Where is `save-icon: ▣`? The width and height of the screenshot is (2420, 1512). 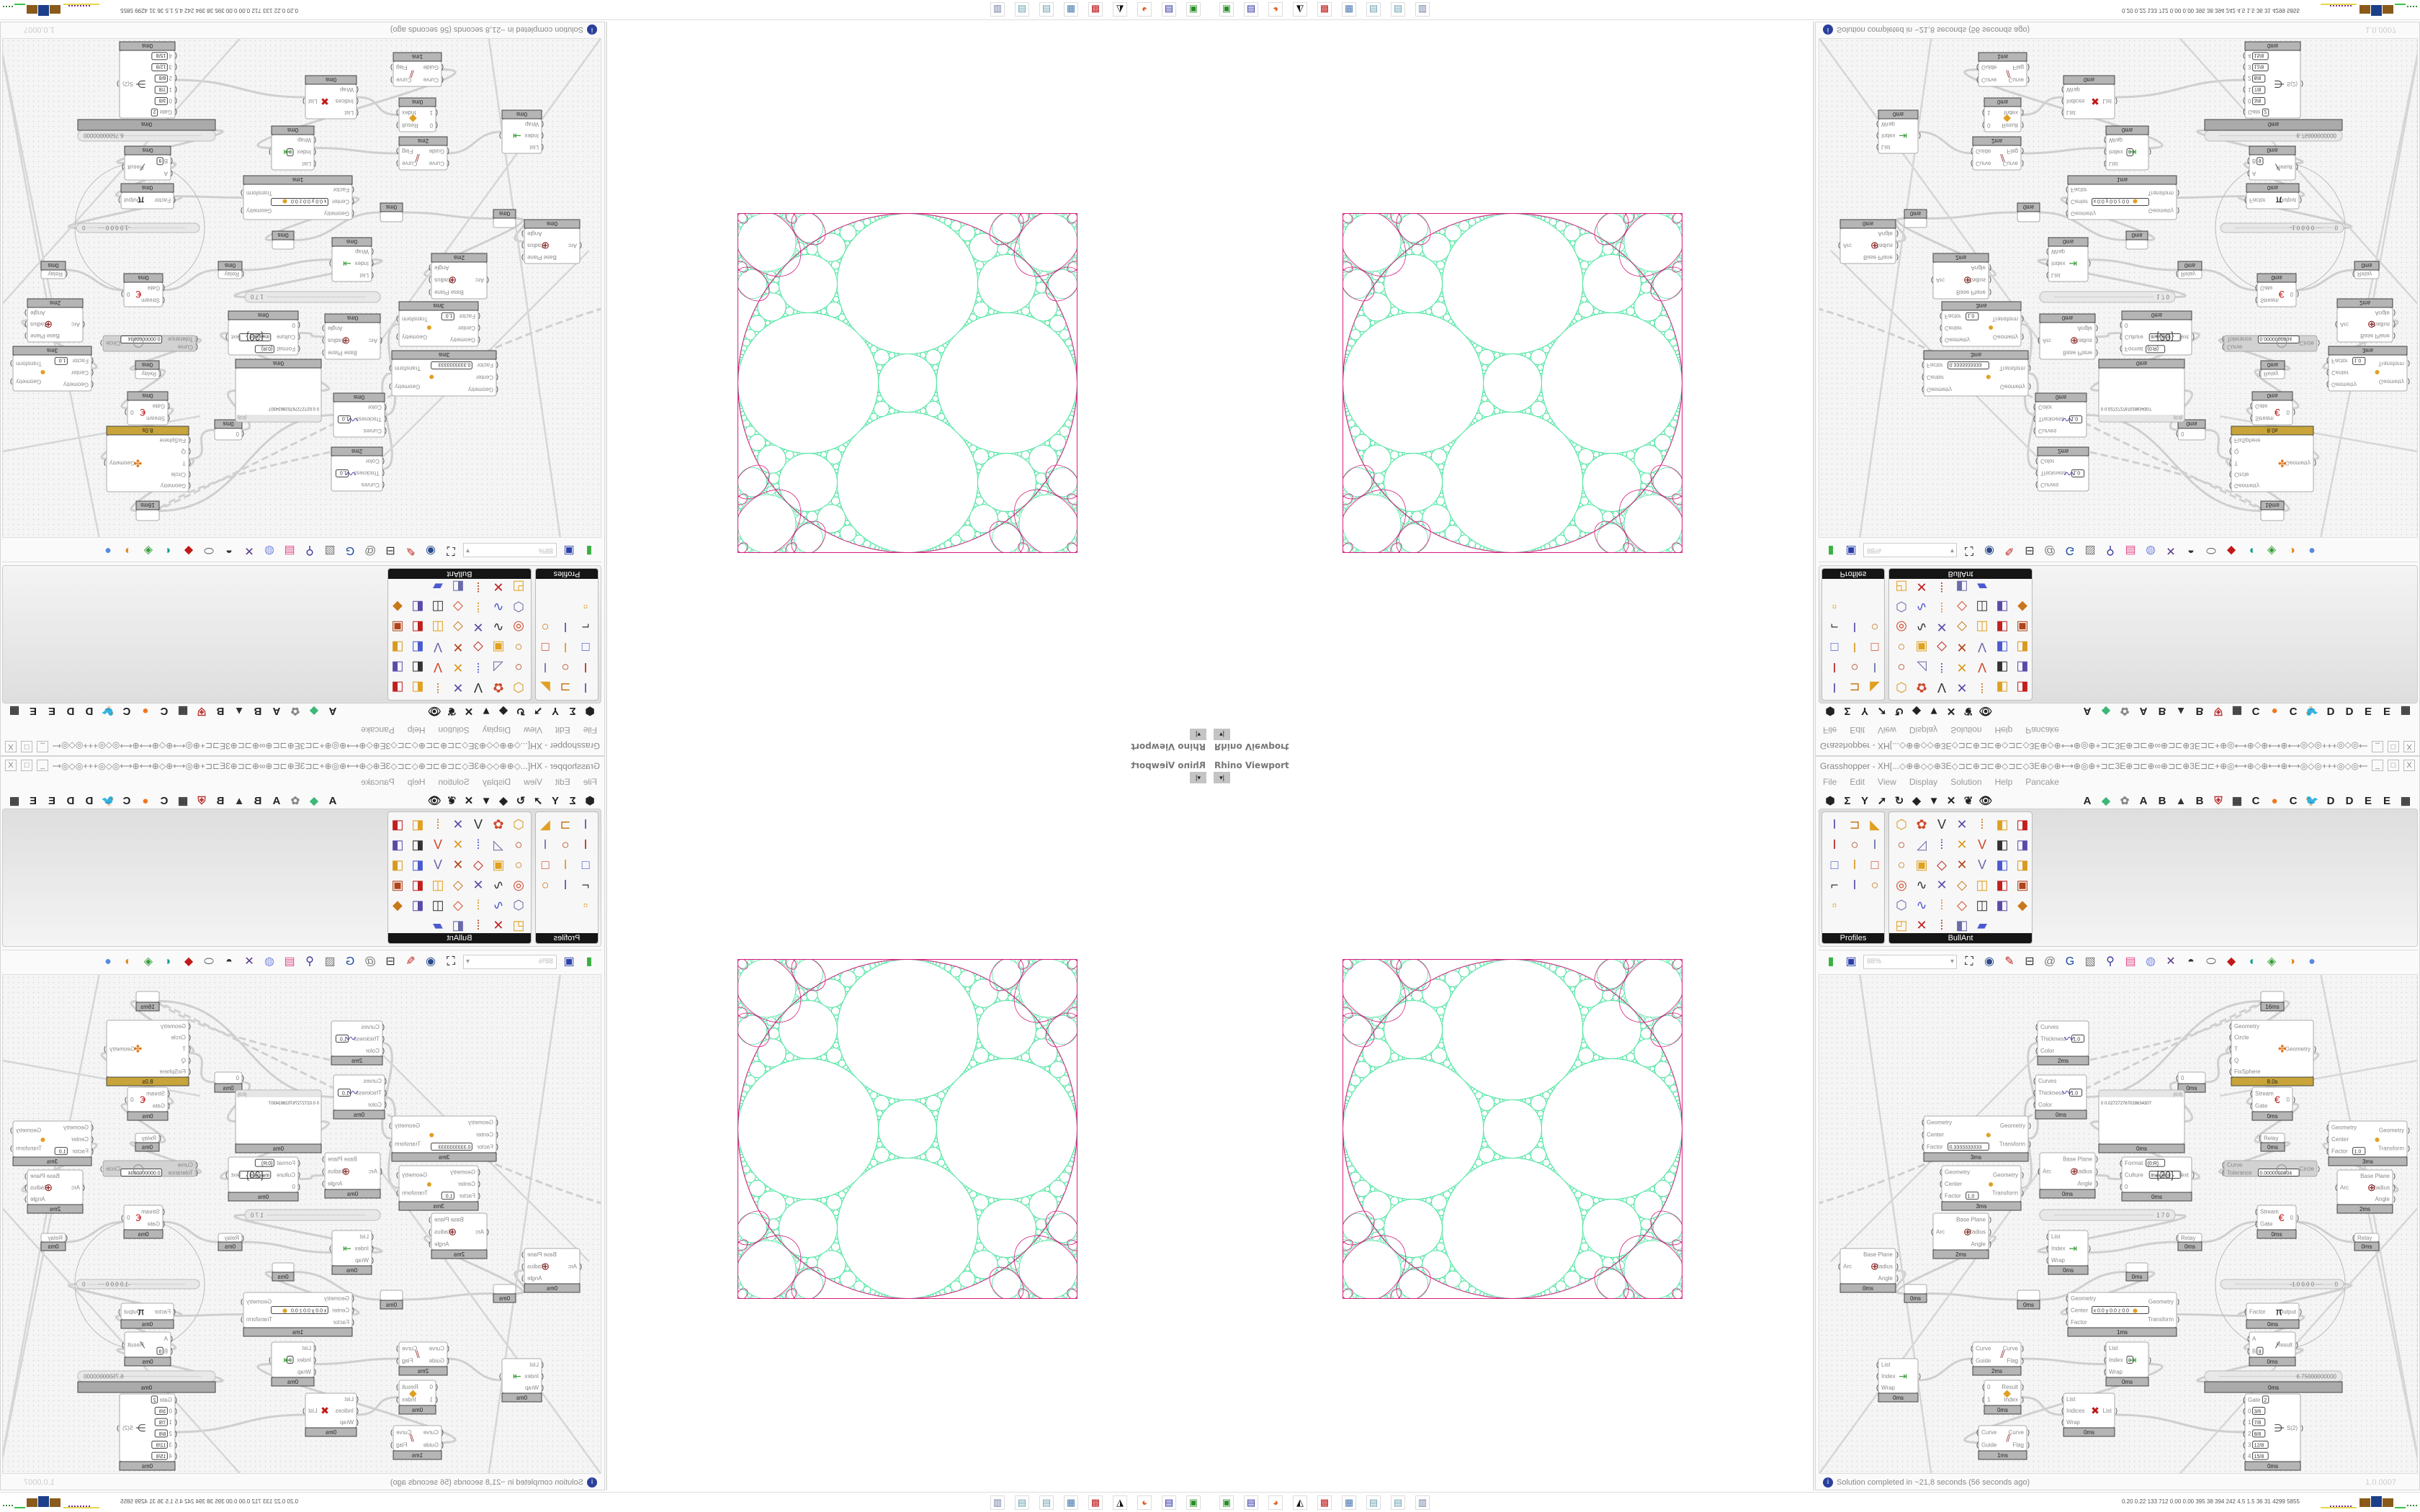 save-icon: ▣ is located at coordinates (1851, 961).